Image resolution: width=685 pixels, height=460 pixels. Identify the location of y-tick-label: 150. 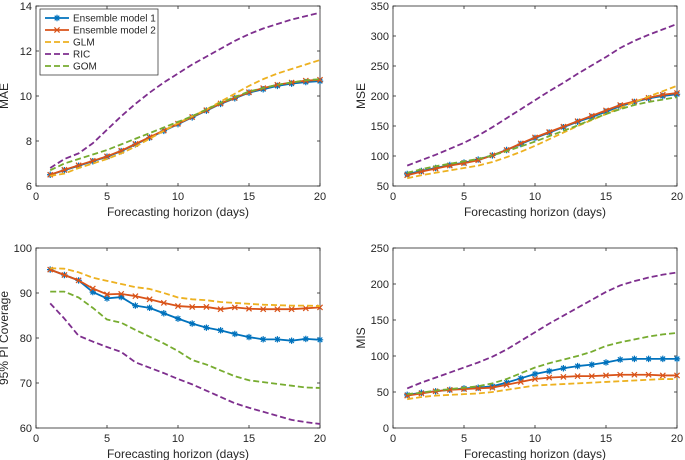
(380, 127).